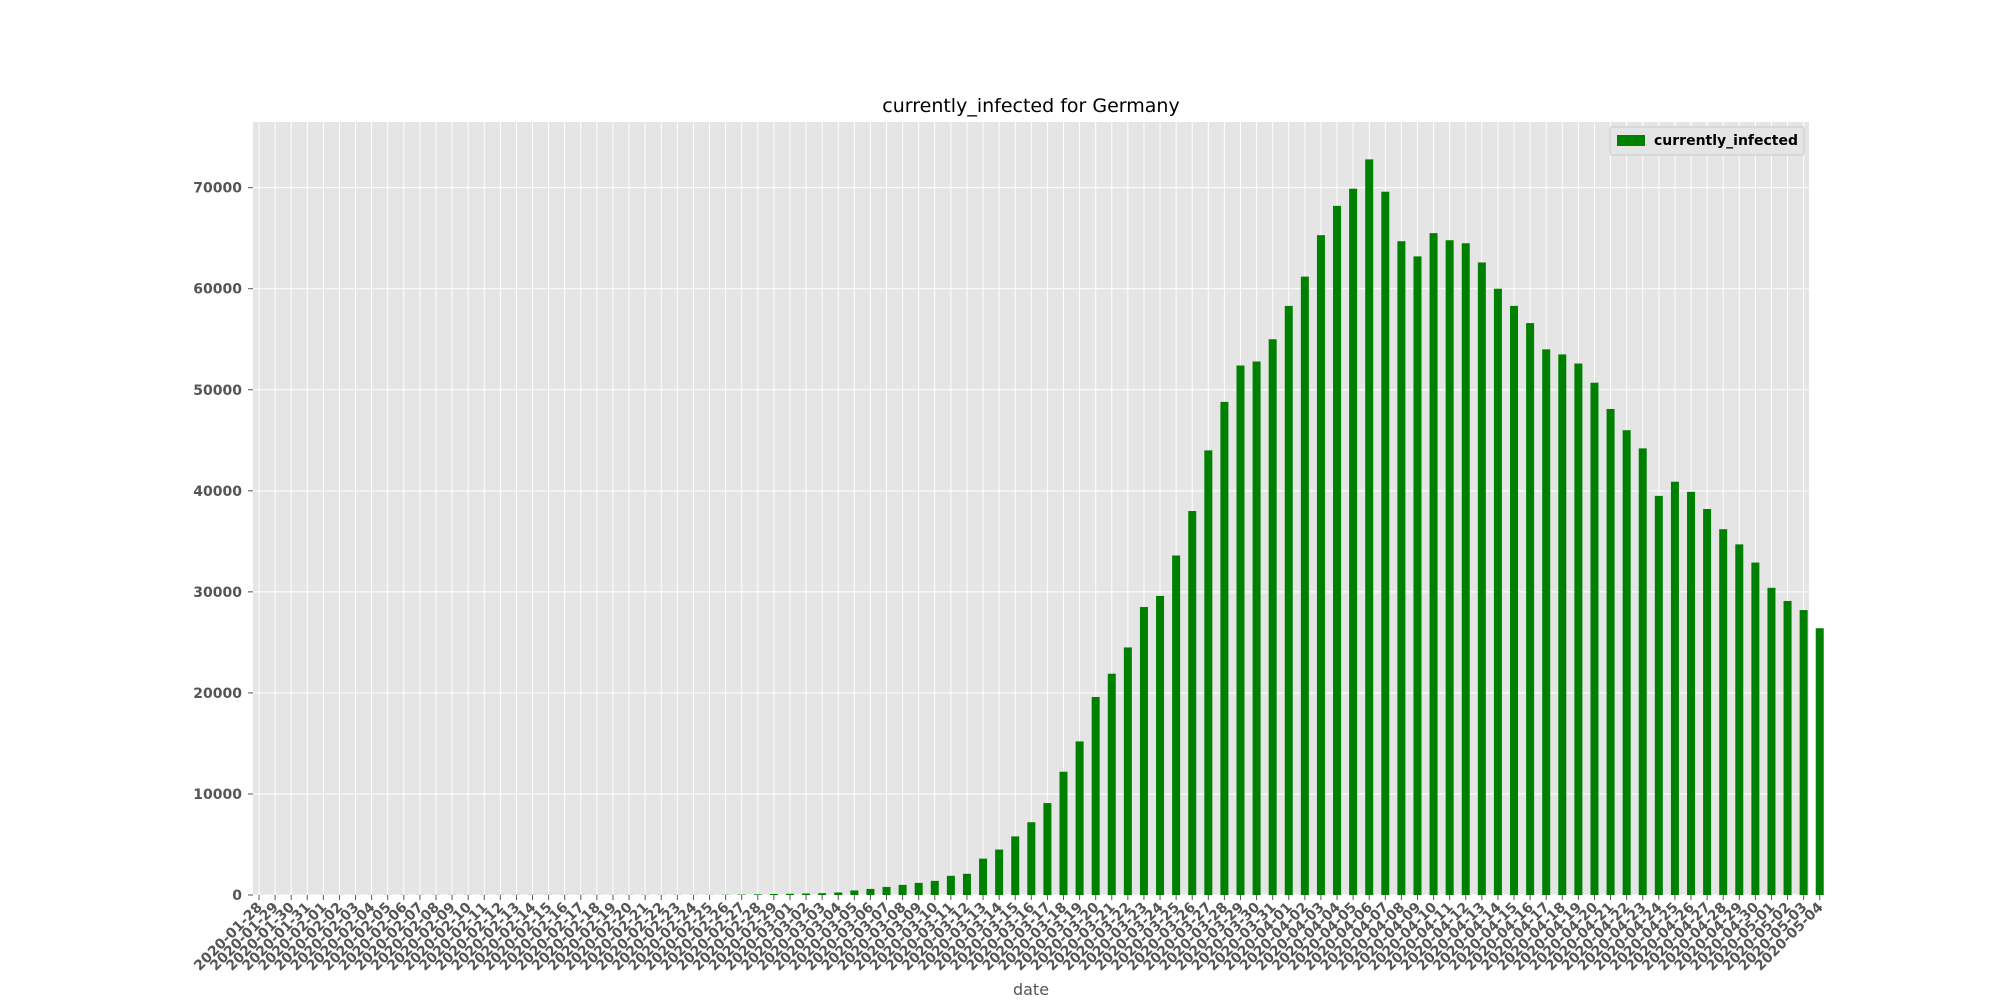 This screenshot has height=1000, width=2000. What do you see at coordinates (237, 896) in the screenshot?
I see `y-tick-label: 0` at bounding box center [237, 896].